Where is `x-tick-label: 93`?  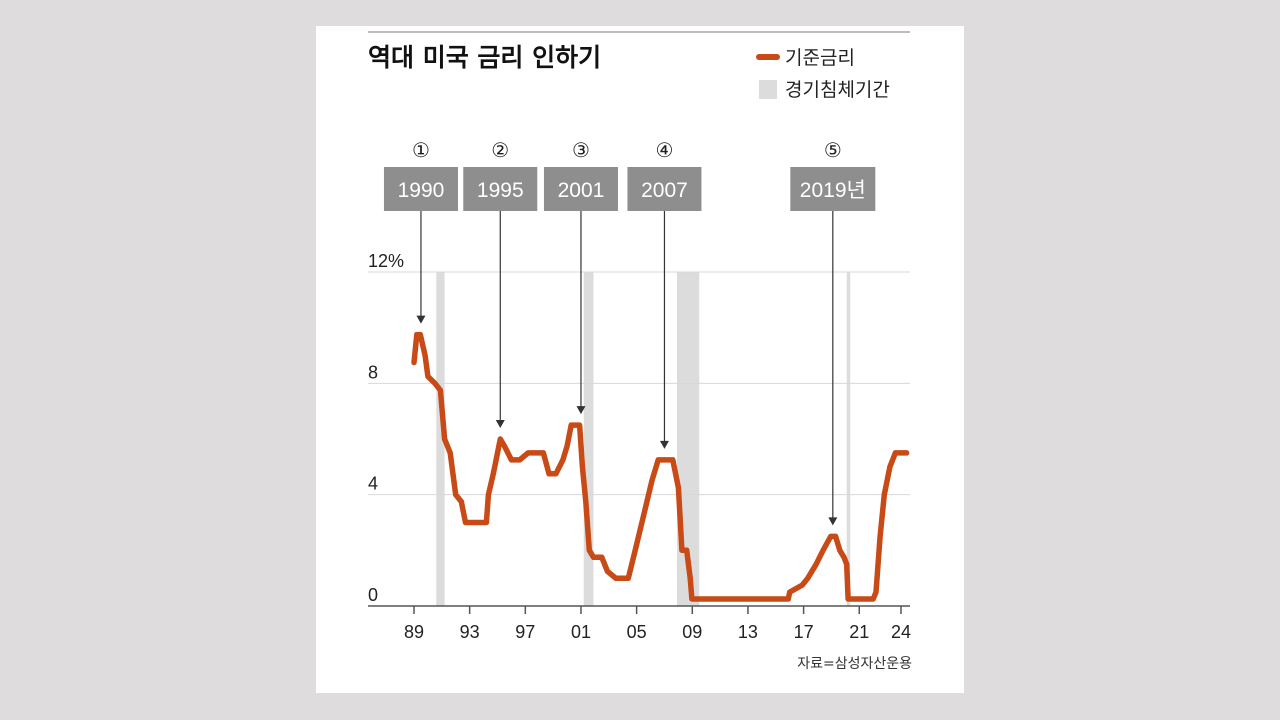
x-tick-label: 93 is located at coordinates (470, 632).